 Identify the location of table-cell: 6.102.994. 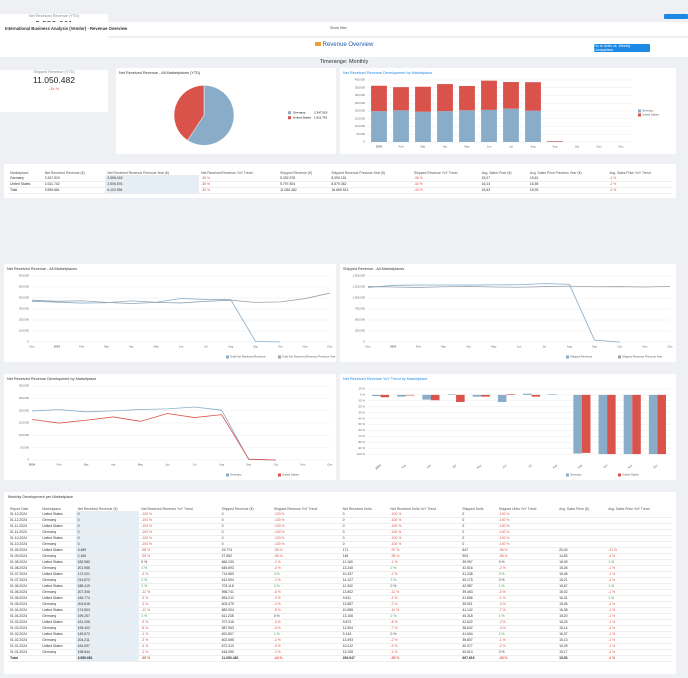
(152, 190).